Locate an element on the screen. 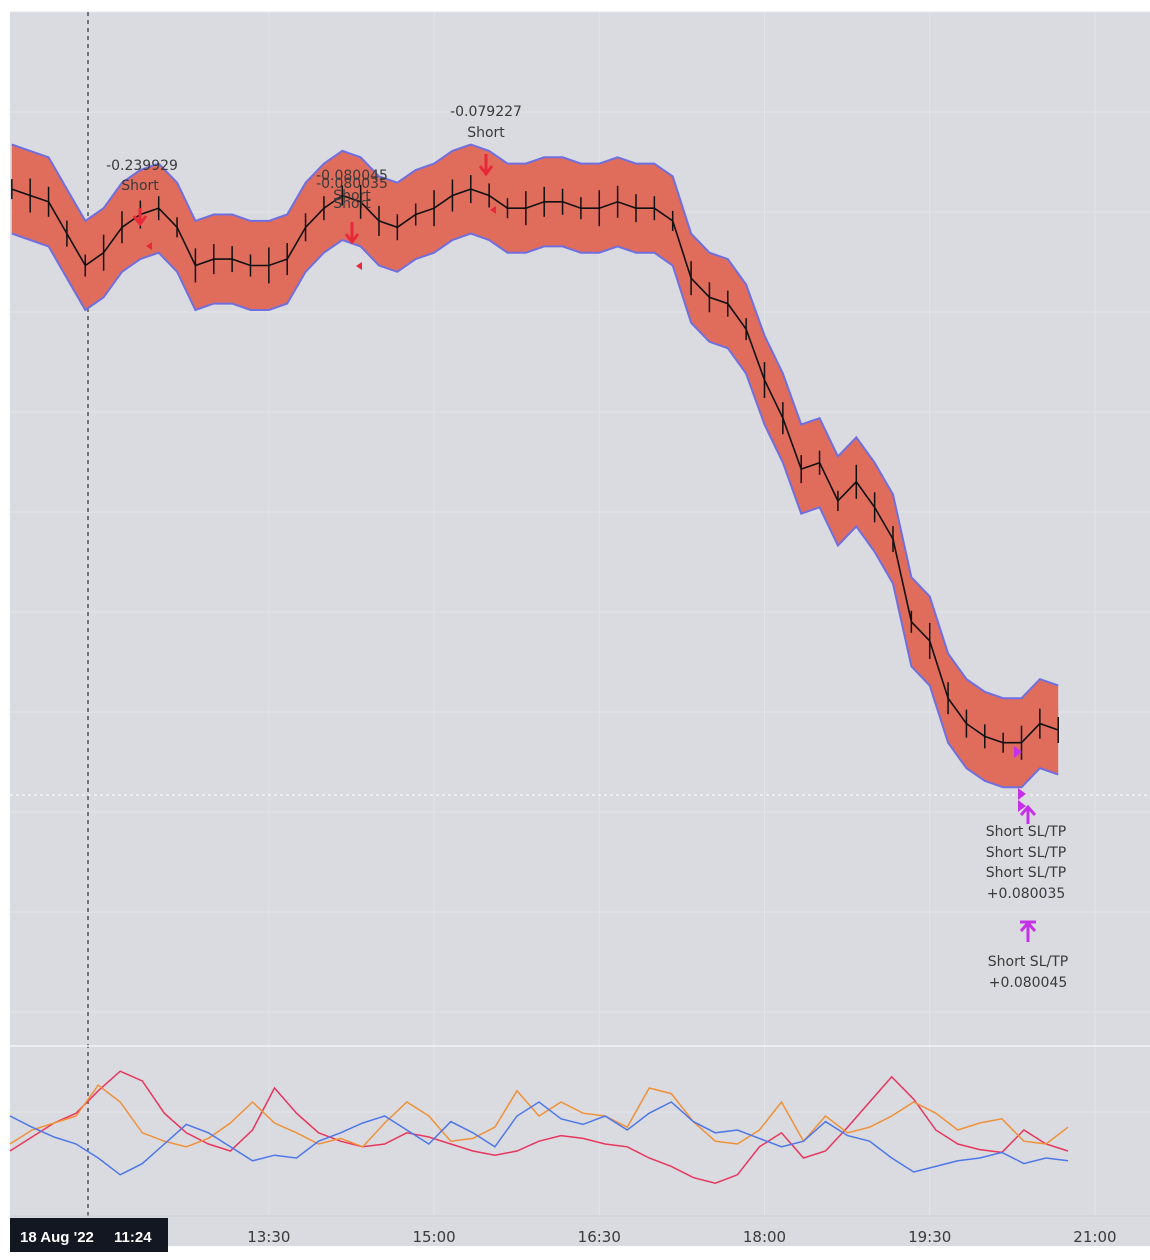 This screenshot has height=1260, width=1150. x-tick-label-3: 18:00 is located at coordinates (764, 1237).